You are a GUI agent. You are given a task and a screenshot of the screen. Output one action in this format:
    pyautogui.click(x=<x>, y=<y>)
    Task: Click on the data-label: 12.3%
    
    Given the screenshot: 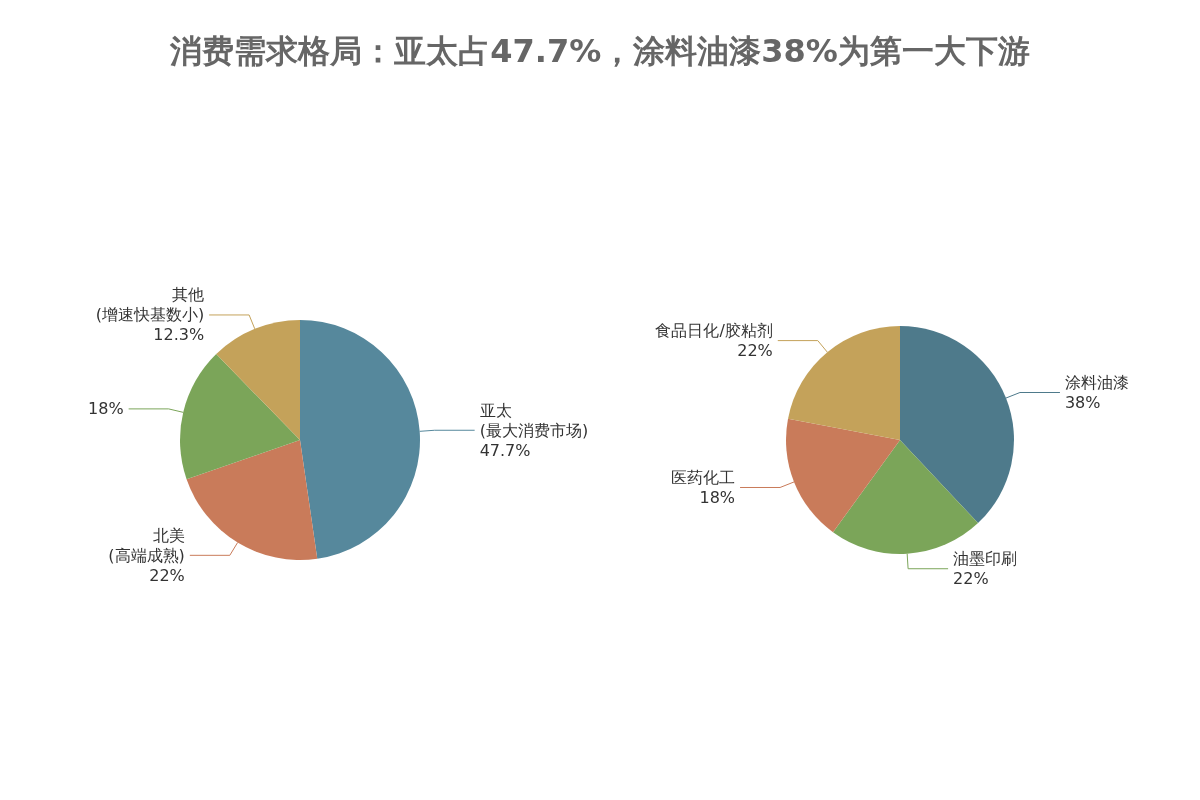 What is the action you would take?
    pyautogui.click(x=179, y=335)
    